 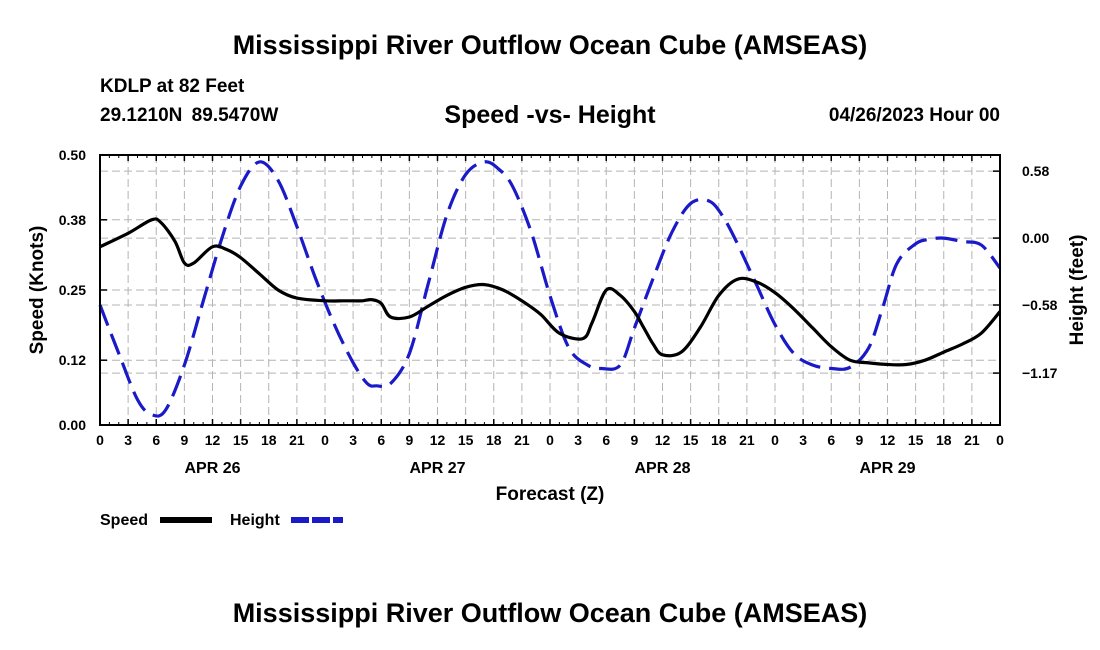 What do you see at coordinates (72, 290) in the screenshot?
I see `y-tick-label: 0.25` at bounding box center [72, 290].